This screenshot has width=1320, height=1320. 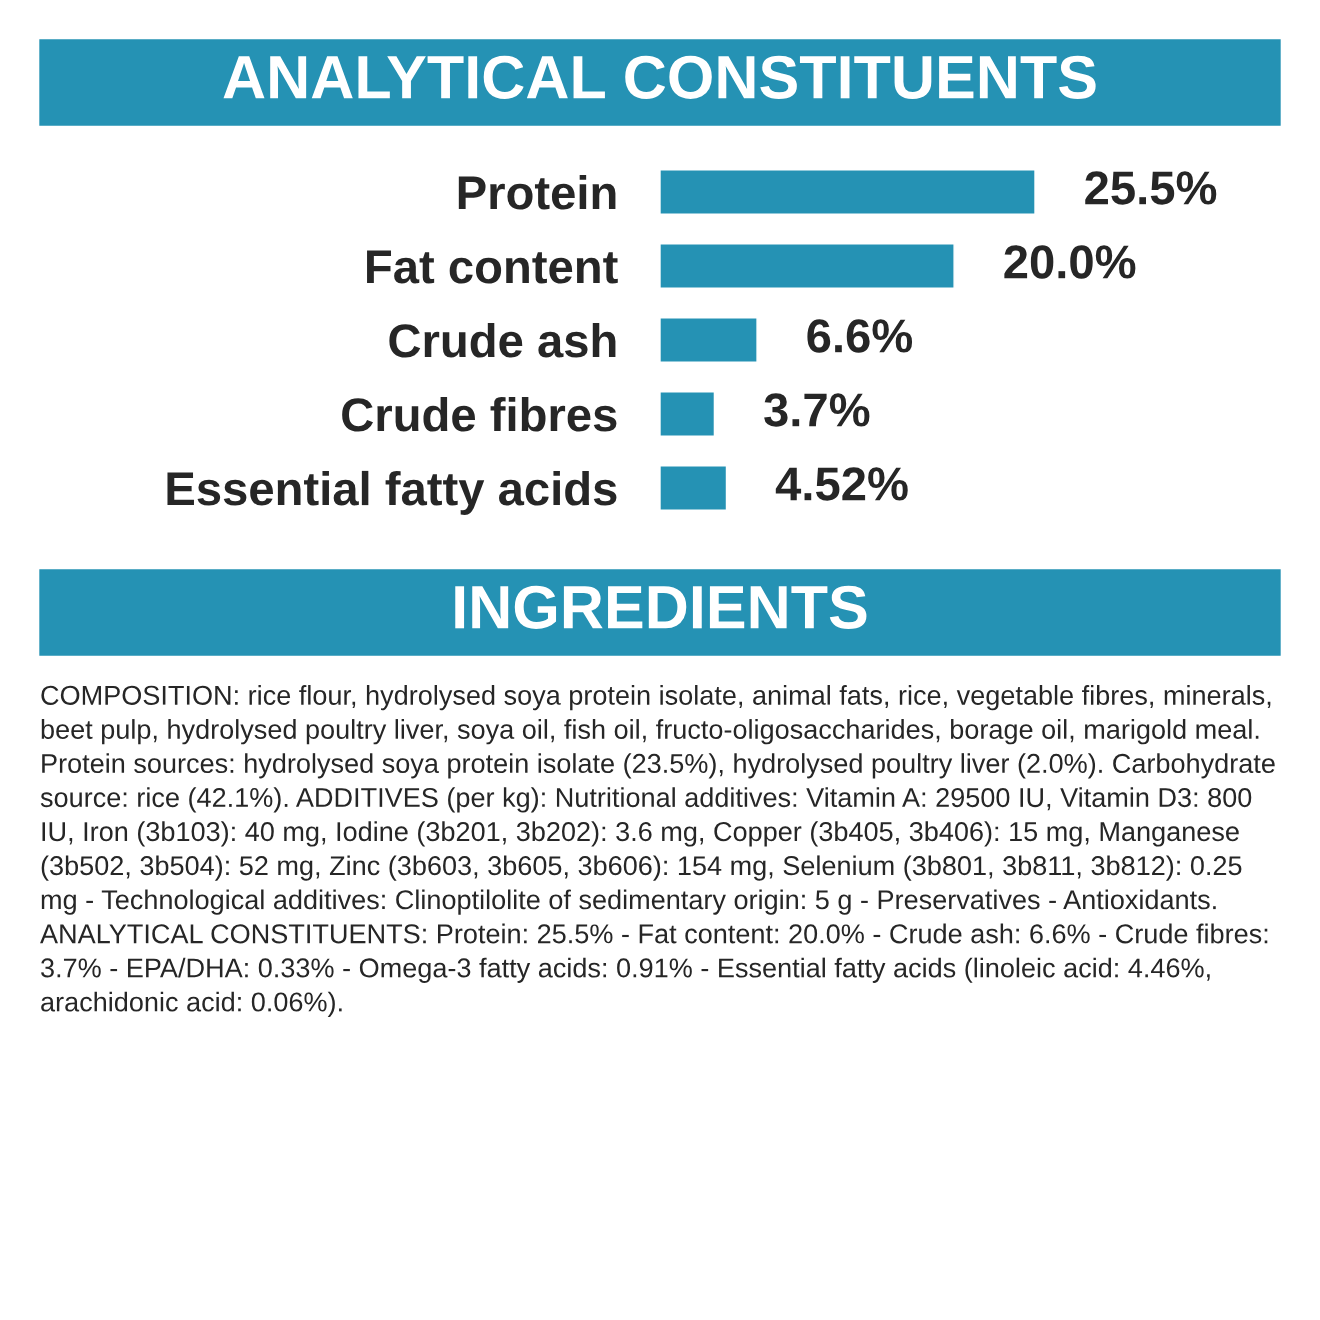 I want to click on y-tick-label: Protein, so click(x=537, y=192).